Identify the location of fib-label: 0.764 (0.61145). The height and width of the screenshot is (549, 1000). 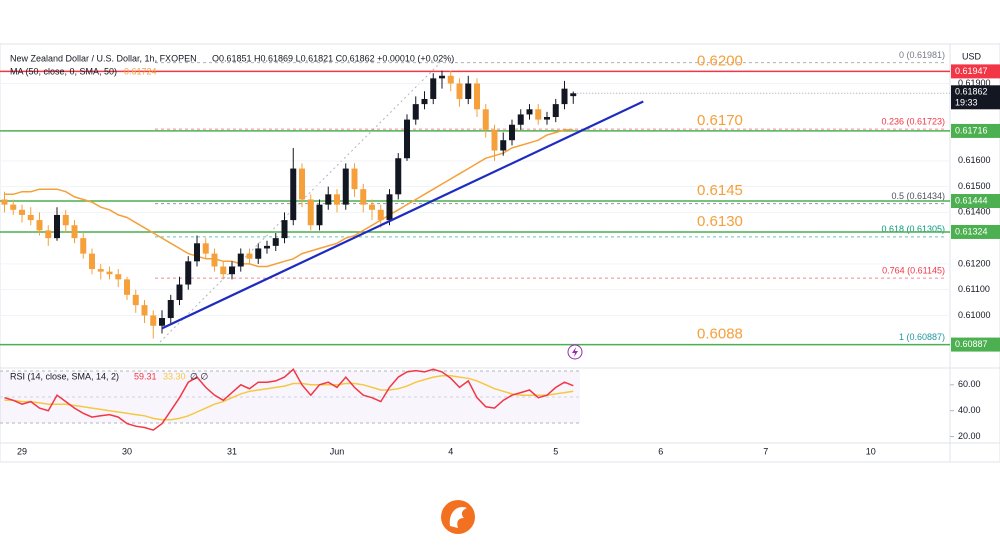
(913, 270).